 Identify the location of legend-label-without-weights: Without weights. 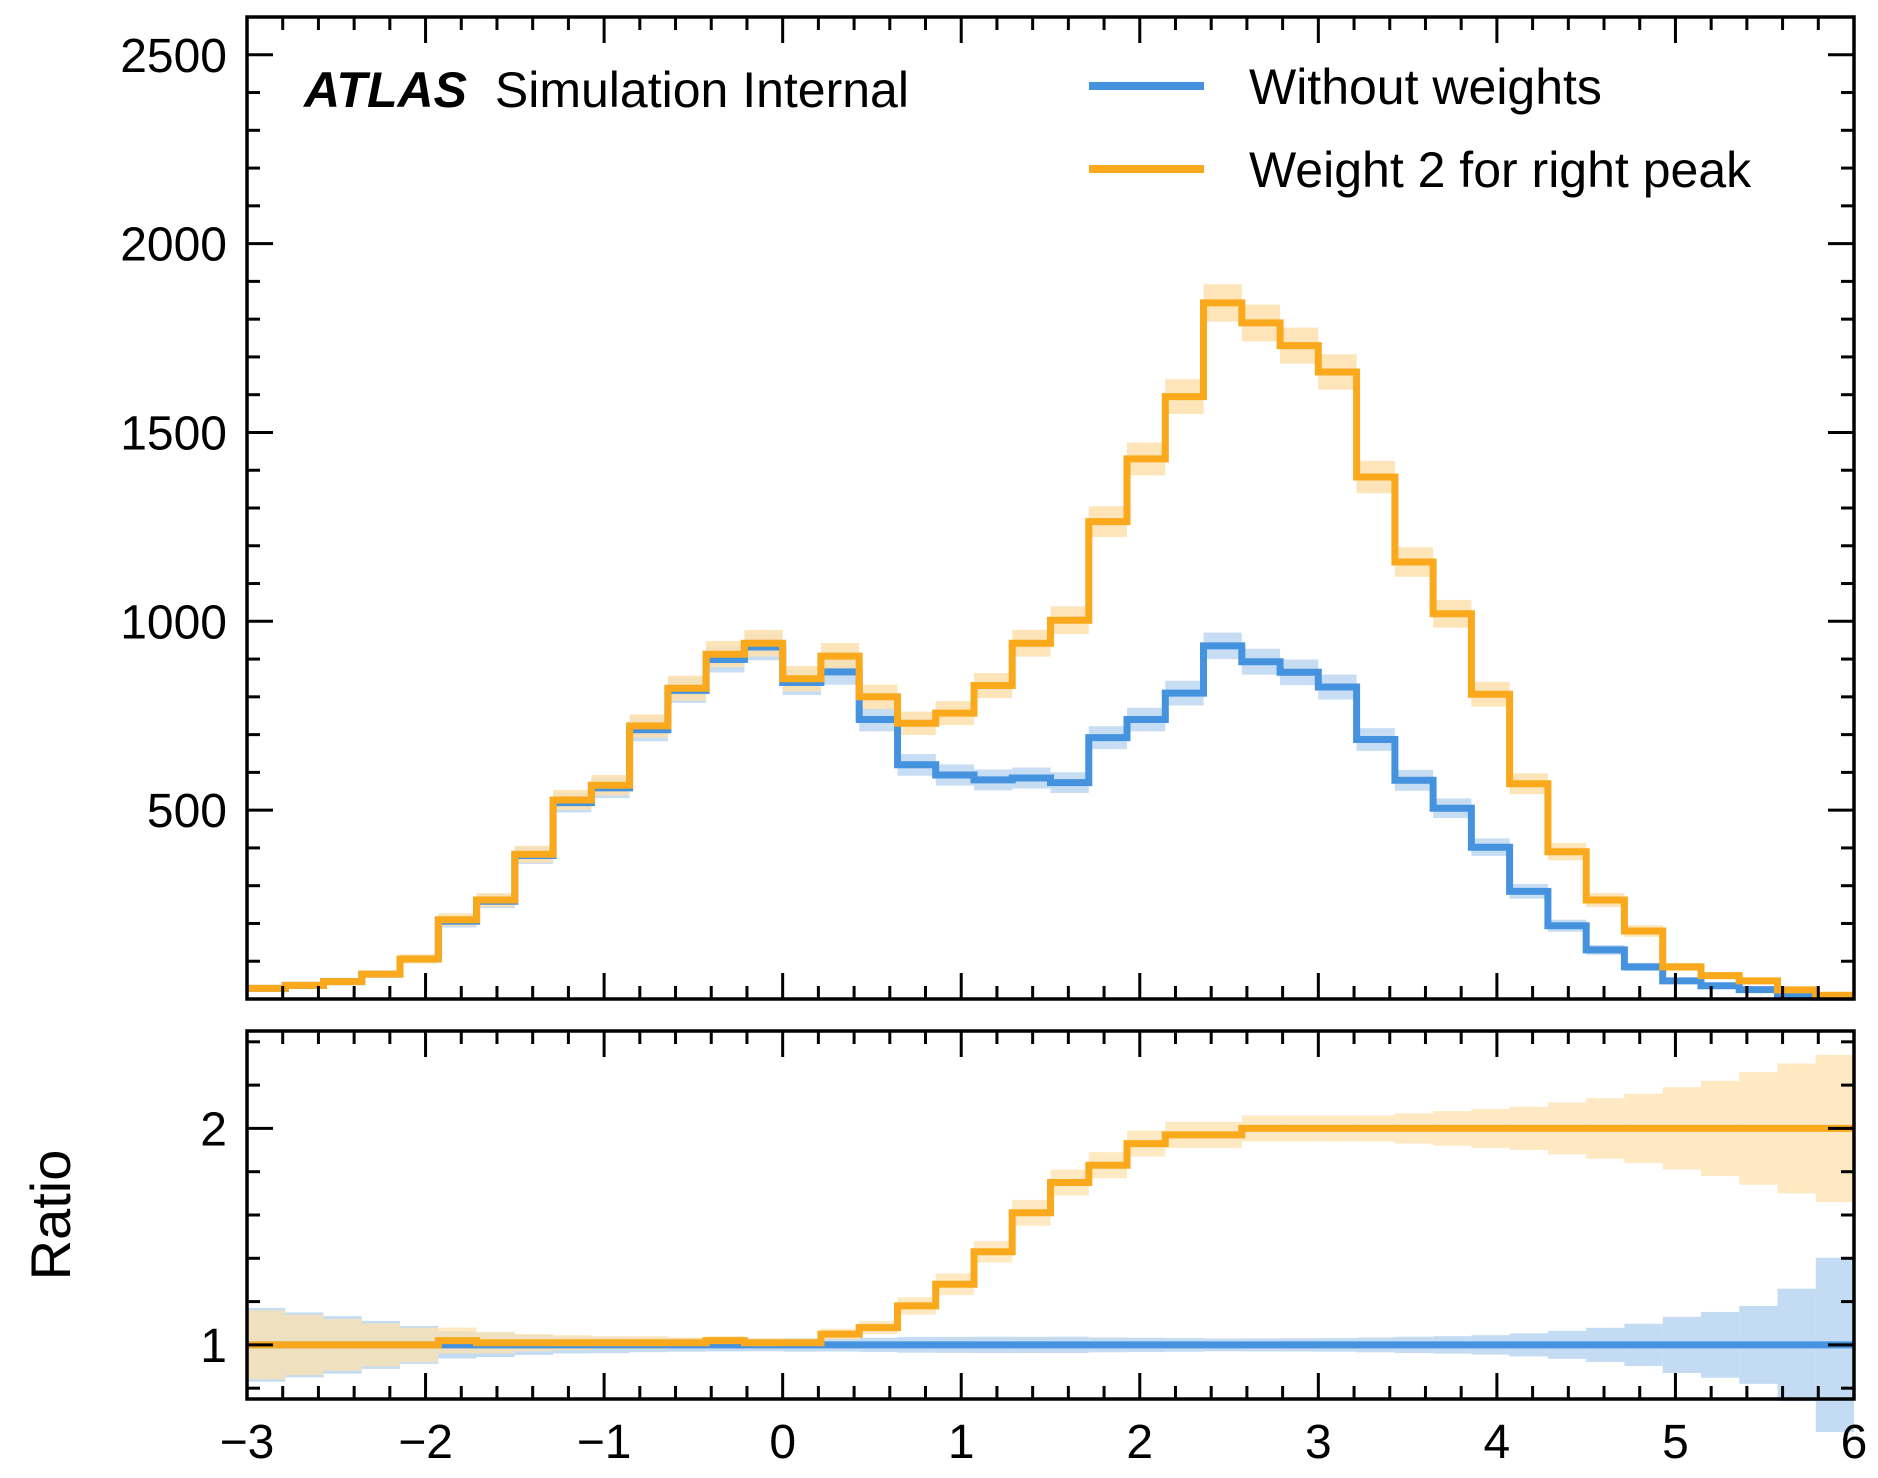
(1425, 87).